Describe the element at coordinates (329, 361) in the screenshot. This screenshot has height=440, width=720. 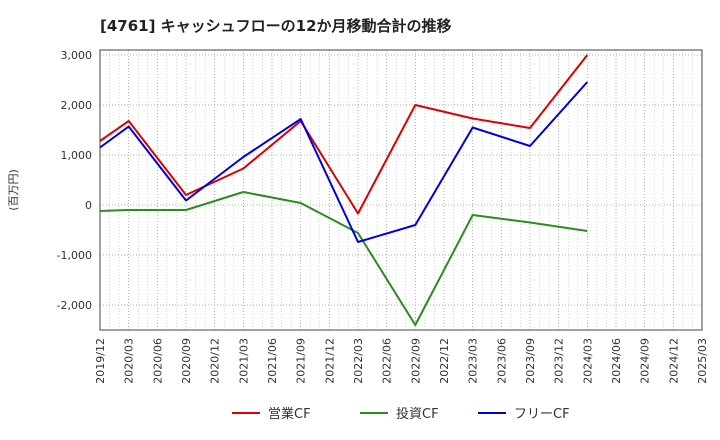
I see `x-tick-label: 2021/12` at that location.